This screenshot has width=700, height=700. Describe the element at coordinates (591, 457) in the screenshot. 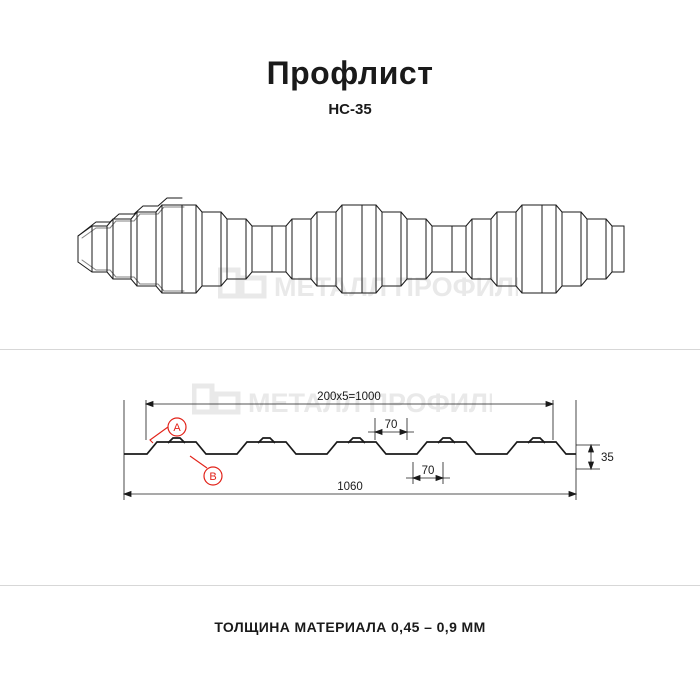

I see `dimension-height-line` at that location.